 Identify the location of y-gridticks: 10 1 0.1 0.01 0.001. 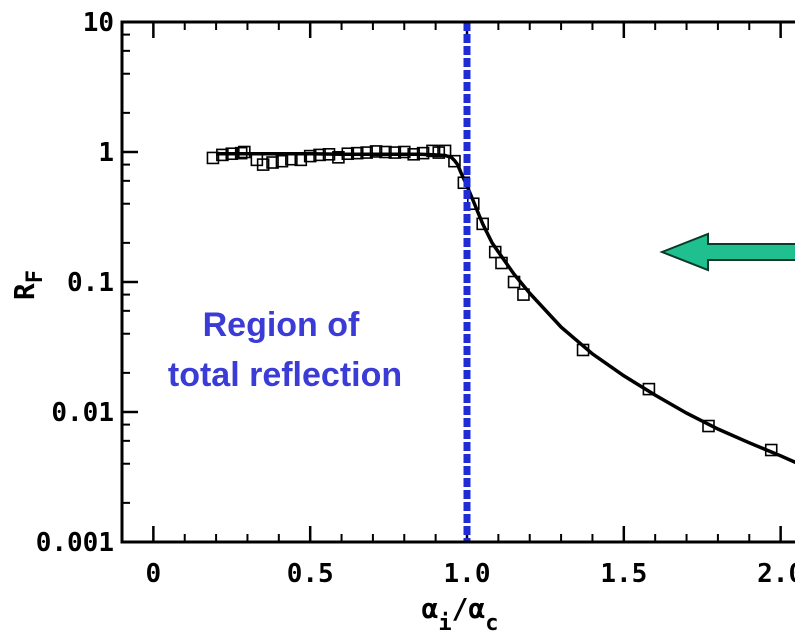
(87, 283).